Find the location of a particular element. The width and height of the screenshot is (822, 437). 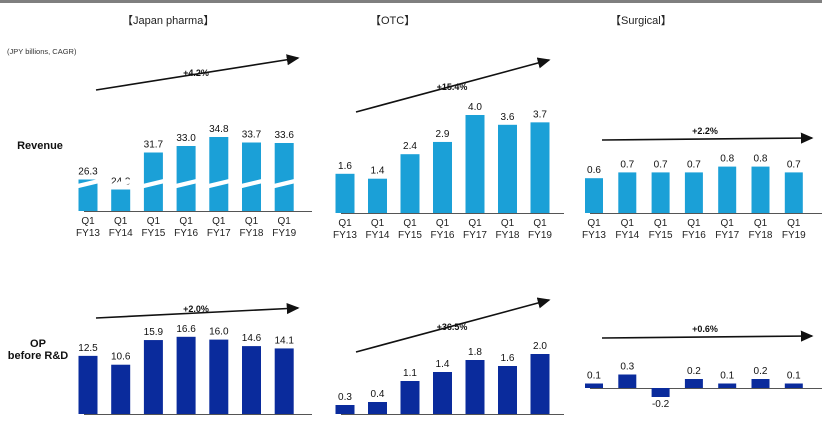

cagr-arrow-japan-pharma-op-before-r-d is located at coordinates (197, 310).